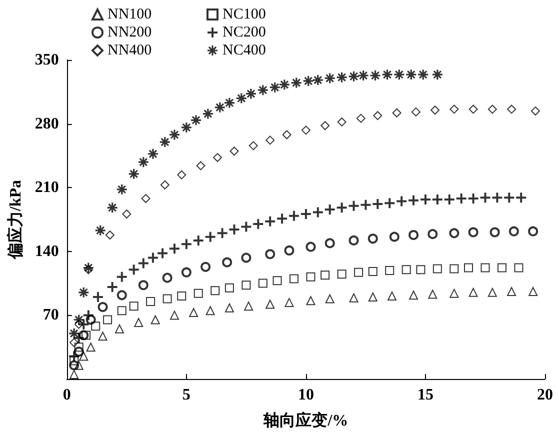 This screenshot has width=559, height=443. Describe the element at coordinates (130, 50) in the screenshot. I see `legend-label: NN400` at that location.